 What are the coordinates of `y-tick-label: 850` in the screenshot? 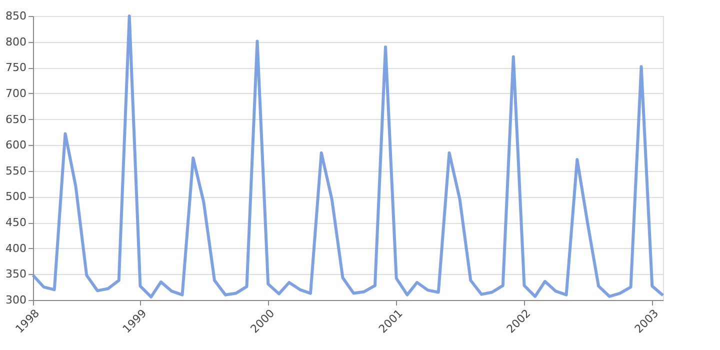 It's located at (16, 16).